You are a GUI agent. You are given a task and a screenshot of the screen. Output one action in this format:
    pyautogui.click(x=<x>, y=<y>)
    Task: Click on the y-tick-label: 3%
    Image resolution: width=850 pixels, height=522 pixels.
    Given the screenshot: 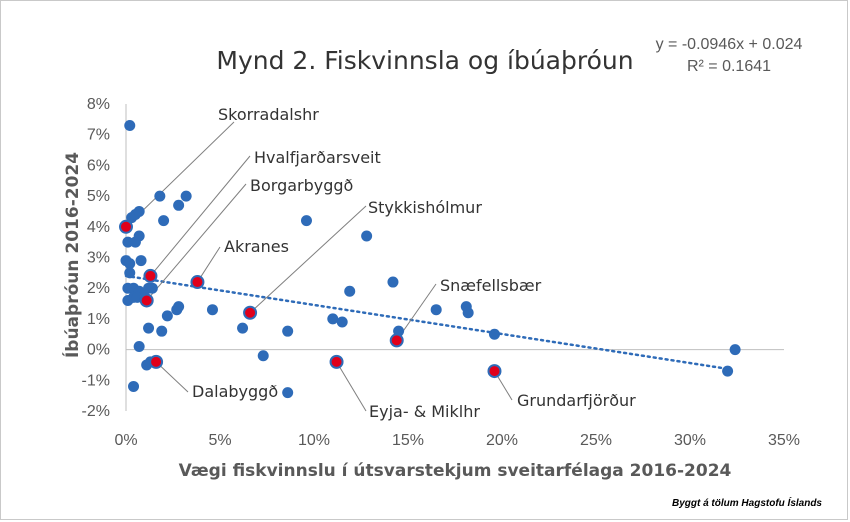 What is the action you would take?
    pyautogui.click(x=98, y=258)
    